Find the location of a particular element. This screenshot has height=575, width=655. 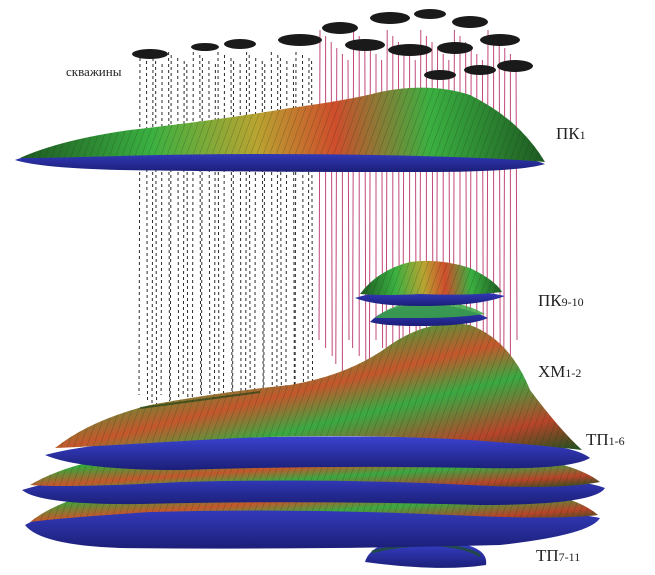

label-pk1: ПК1 is located at coordinates (571, 134).